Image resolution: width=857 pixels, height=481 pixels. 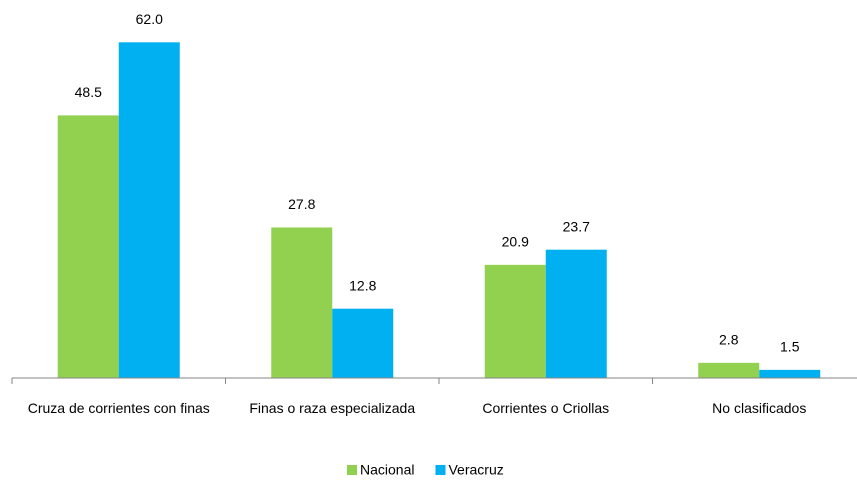 I want to click on x-tick-label: Cruza de corrientes con finas, so click(x=118, y=408).